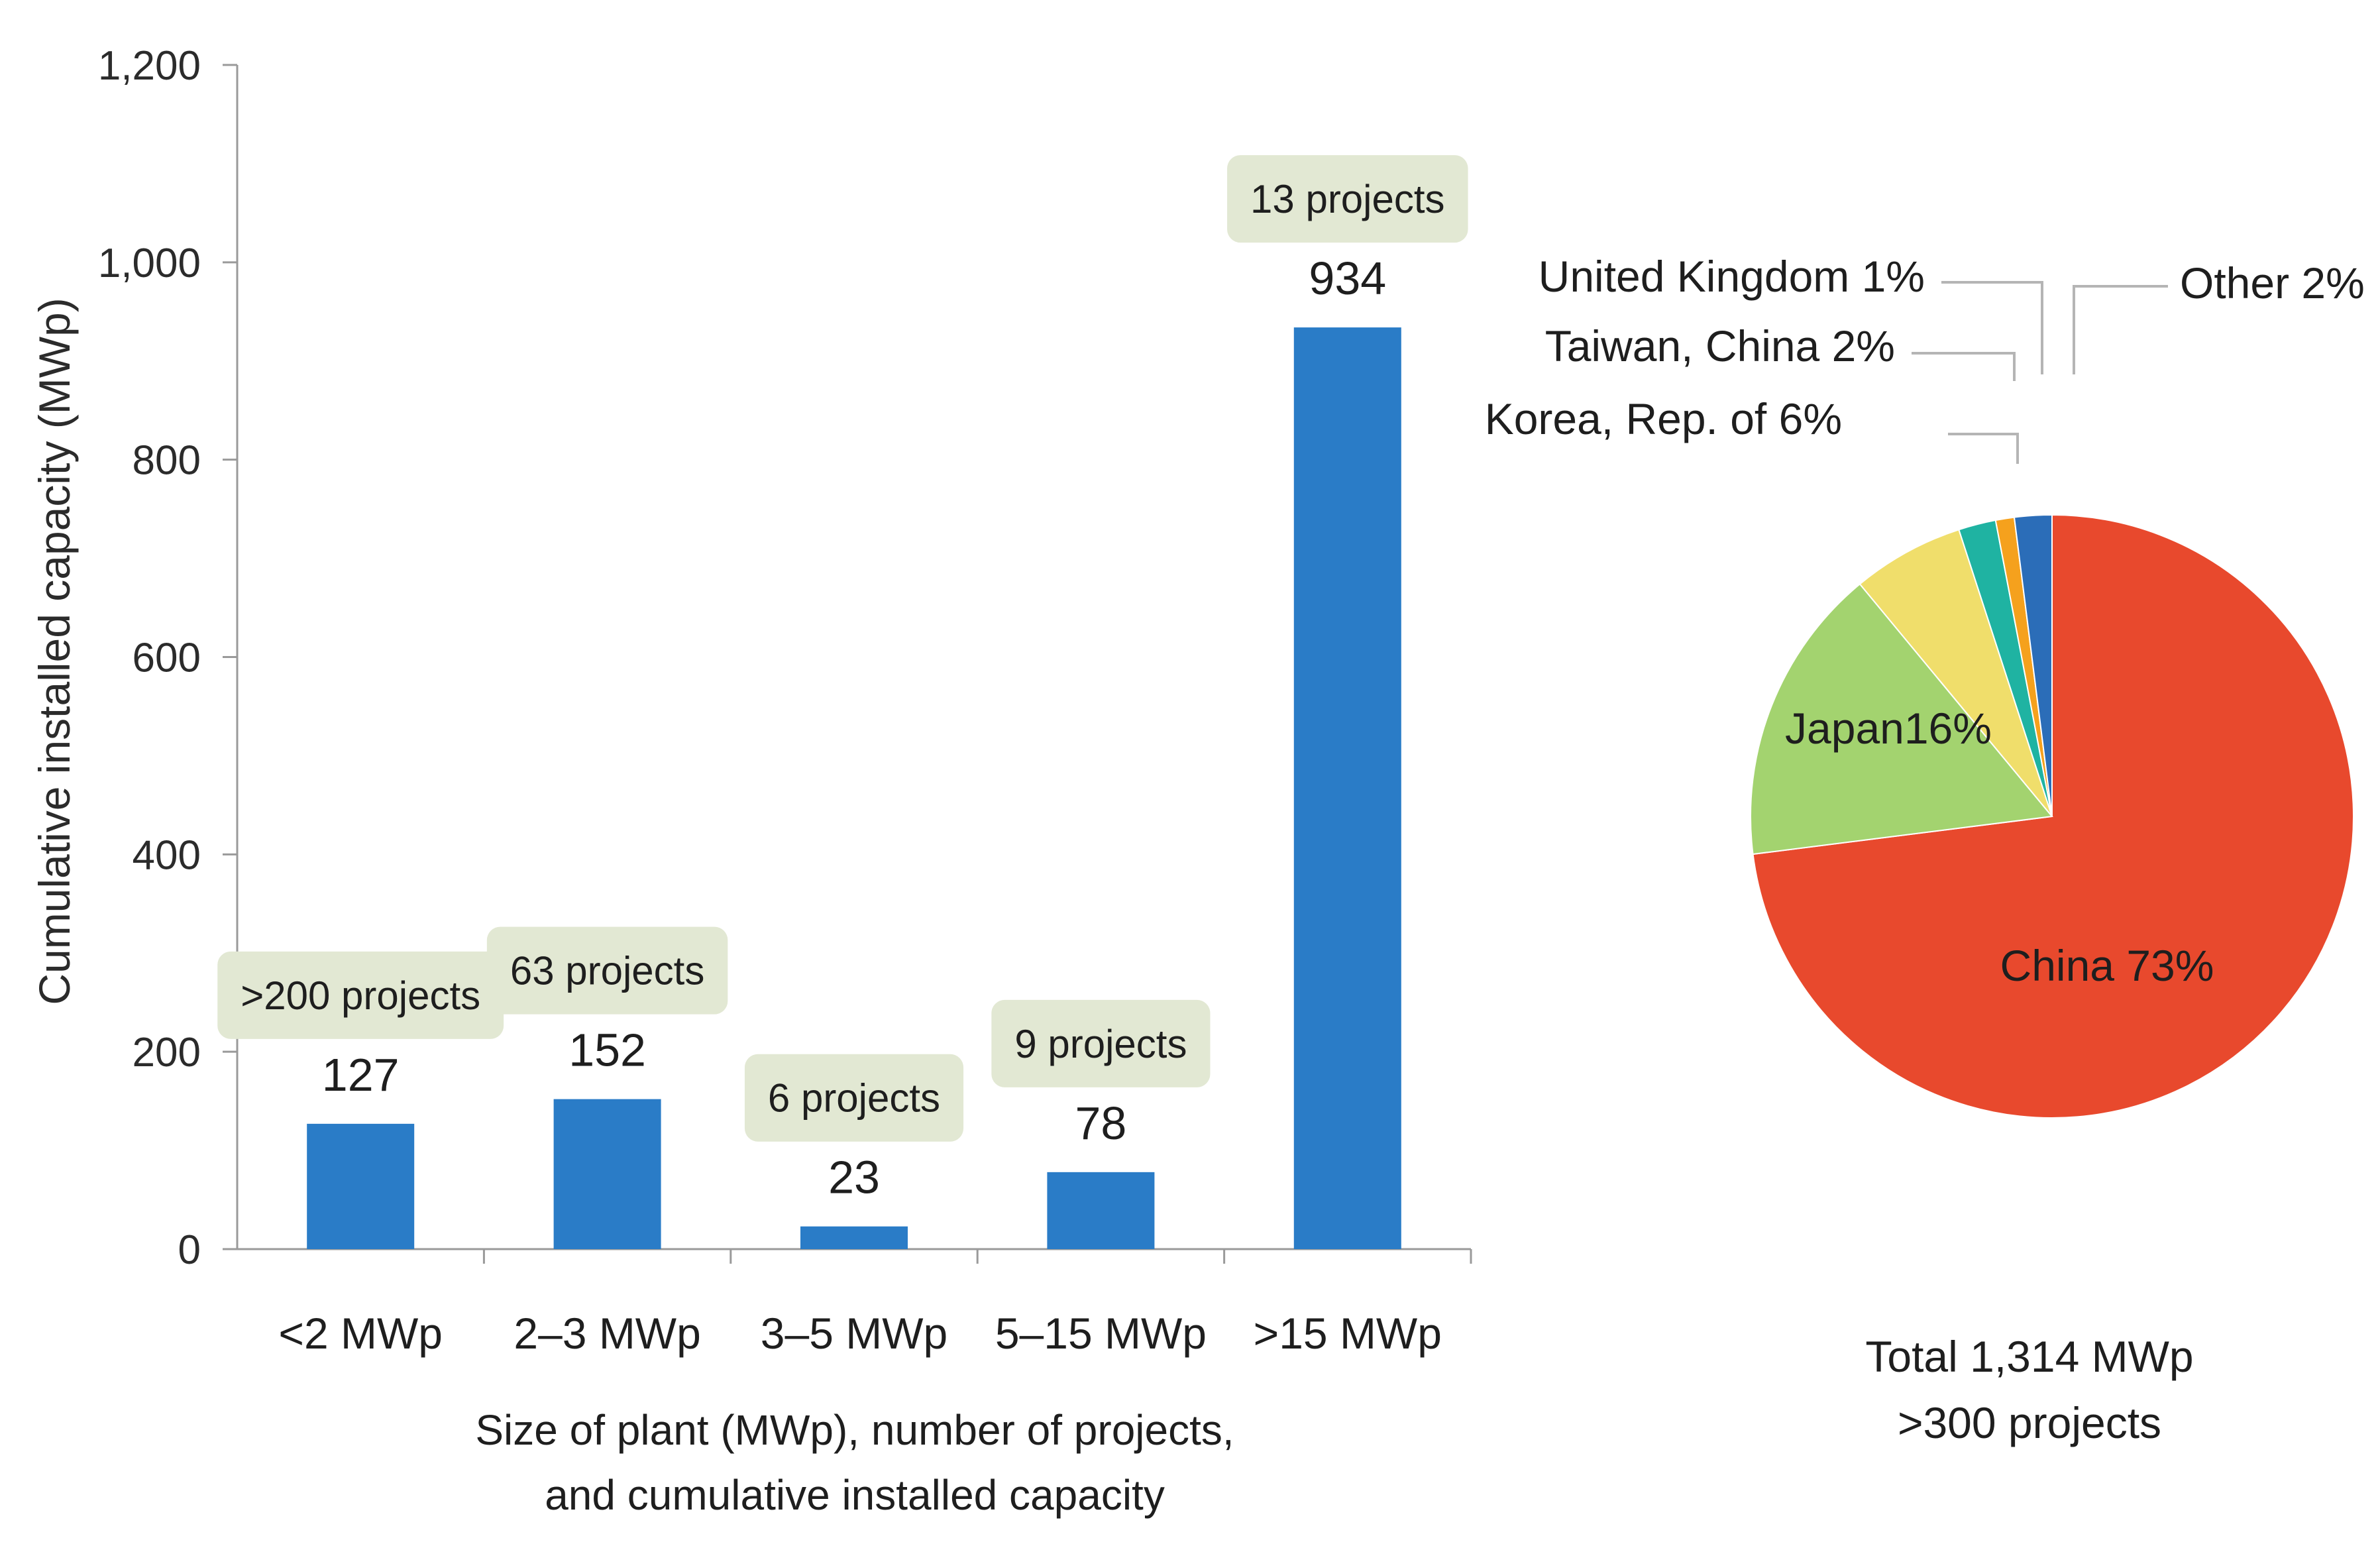 The width and height of the screenshot is (2380, 1544). I want to click on x-axis-label-line-1: Size of plant (MWp), number of projects,, so click(854, 1430).